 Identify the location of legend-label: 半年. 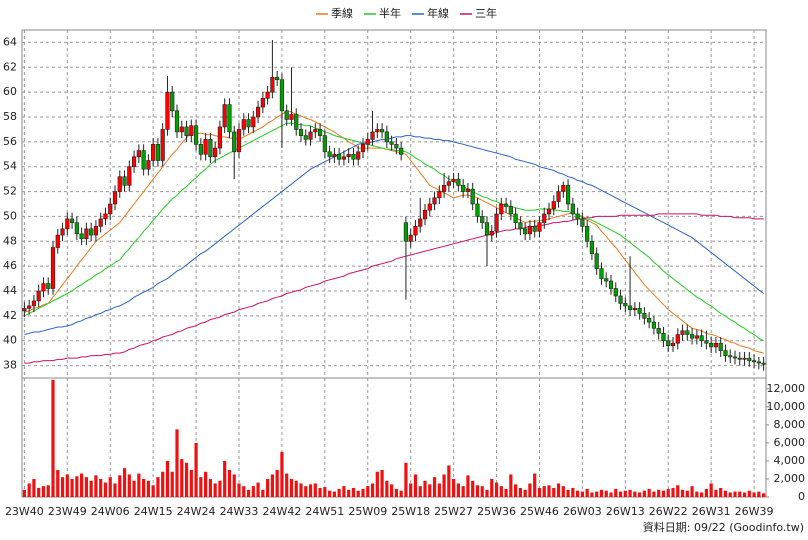
(390, 13).